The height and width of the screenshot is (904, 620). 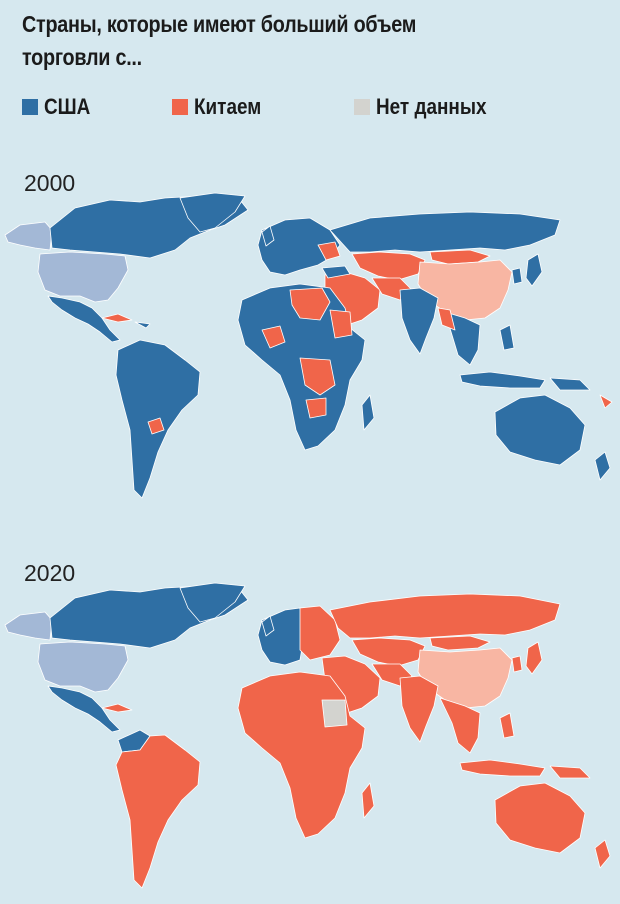 What do you see at coordinates (273, 337) in the screenshot?
I see `region-west-africa` at bounding box center [273, 337].